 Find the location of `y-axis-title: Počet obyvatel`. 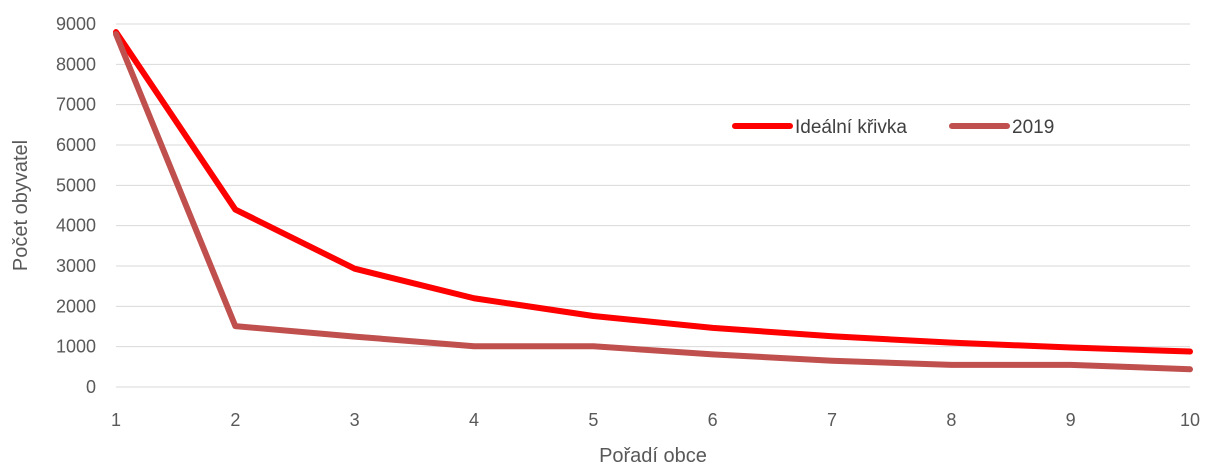

y-axis-title: Počet obyvatel is located at coordinates (21, 205).